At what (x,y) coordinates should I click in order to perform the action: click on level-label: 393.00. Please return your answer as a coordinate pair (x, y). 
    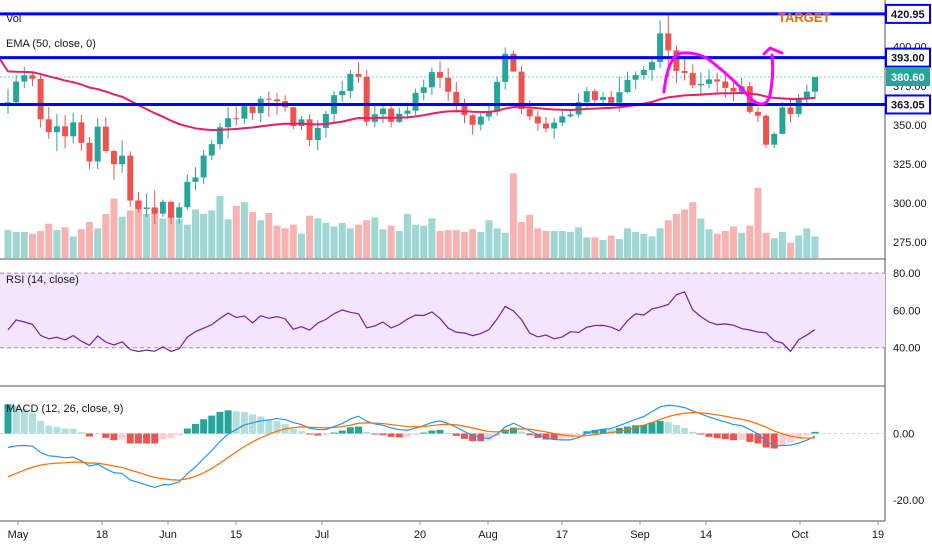
    Looking at the image, I should click on (908, 59).